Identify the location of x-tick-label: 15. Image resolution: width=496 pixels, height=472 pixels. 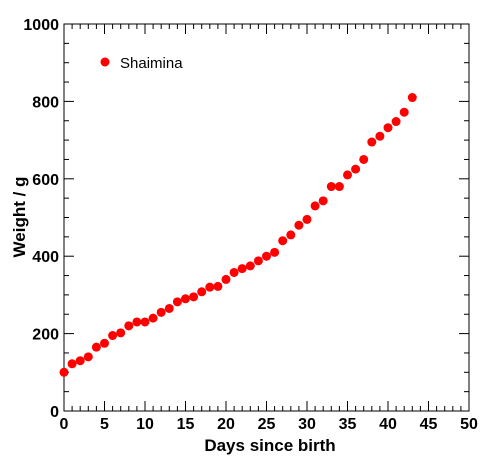
(186, 424).